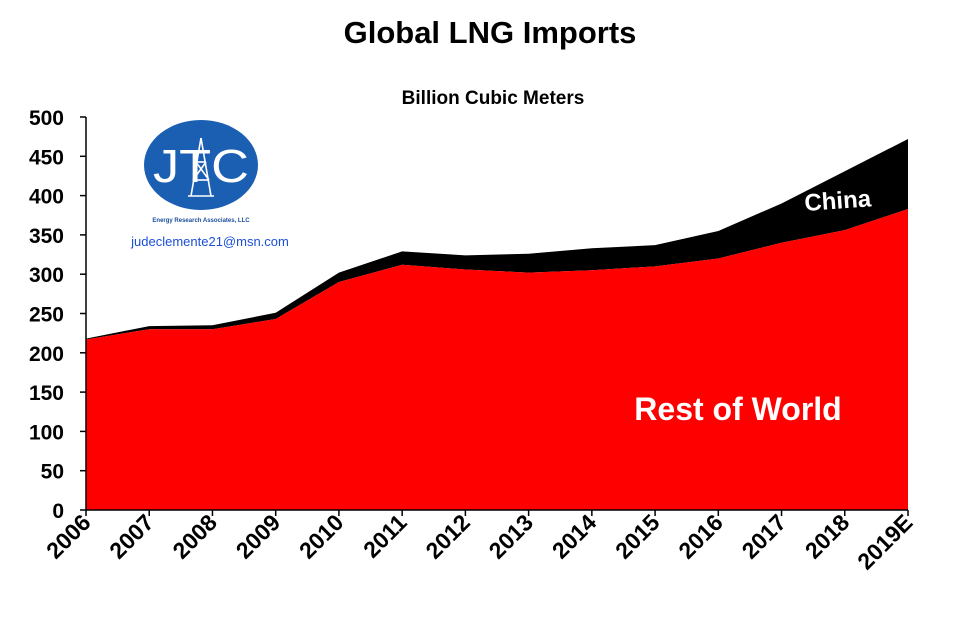 This screenshot has height=633, width=959. I want to click on x-tick-label: 2006, so click(68, 536).